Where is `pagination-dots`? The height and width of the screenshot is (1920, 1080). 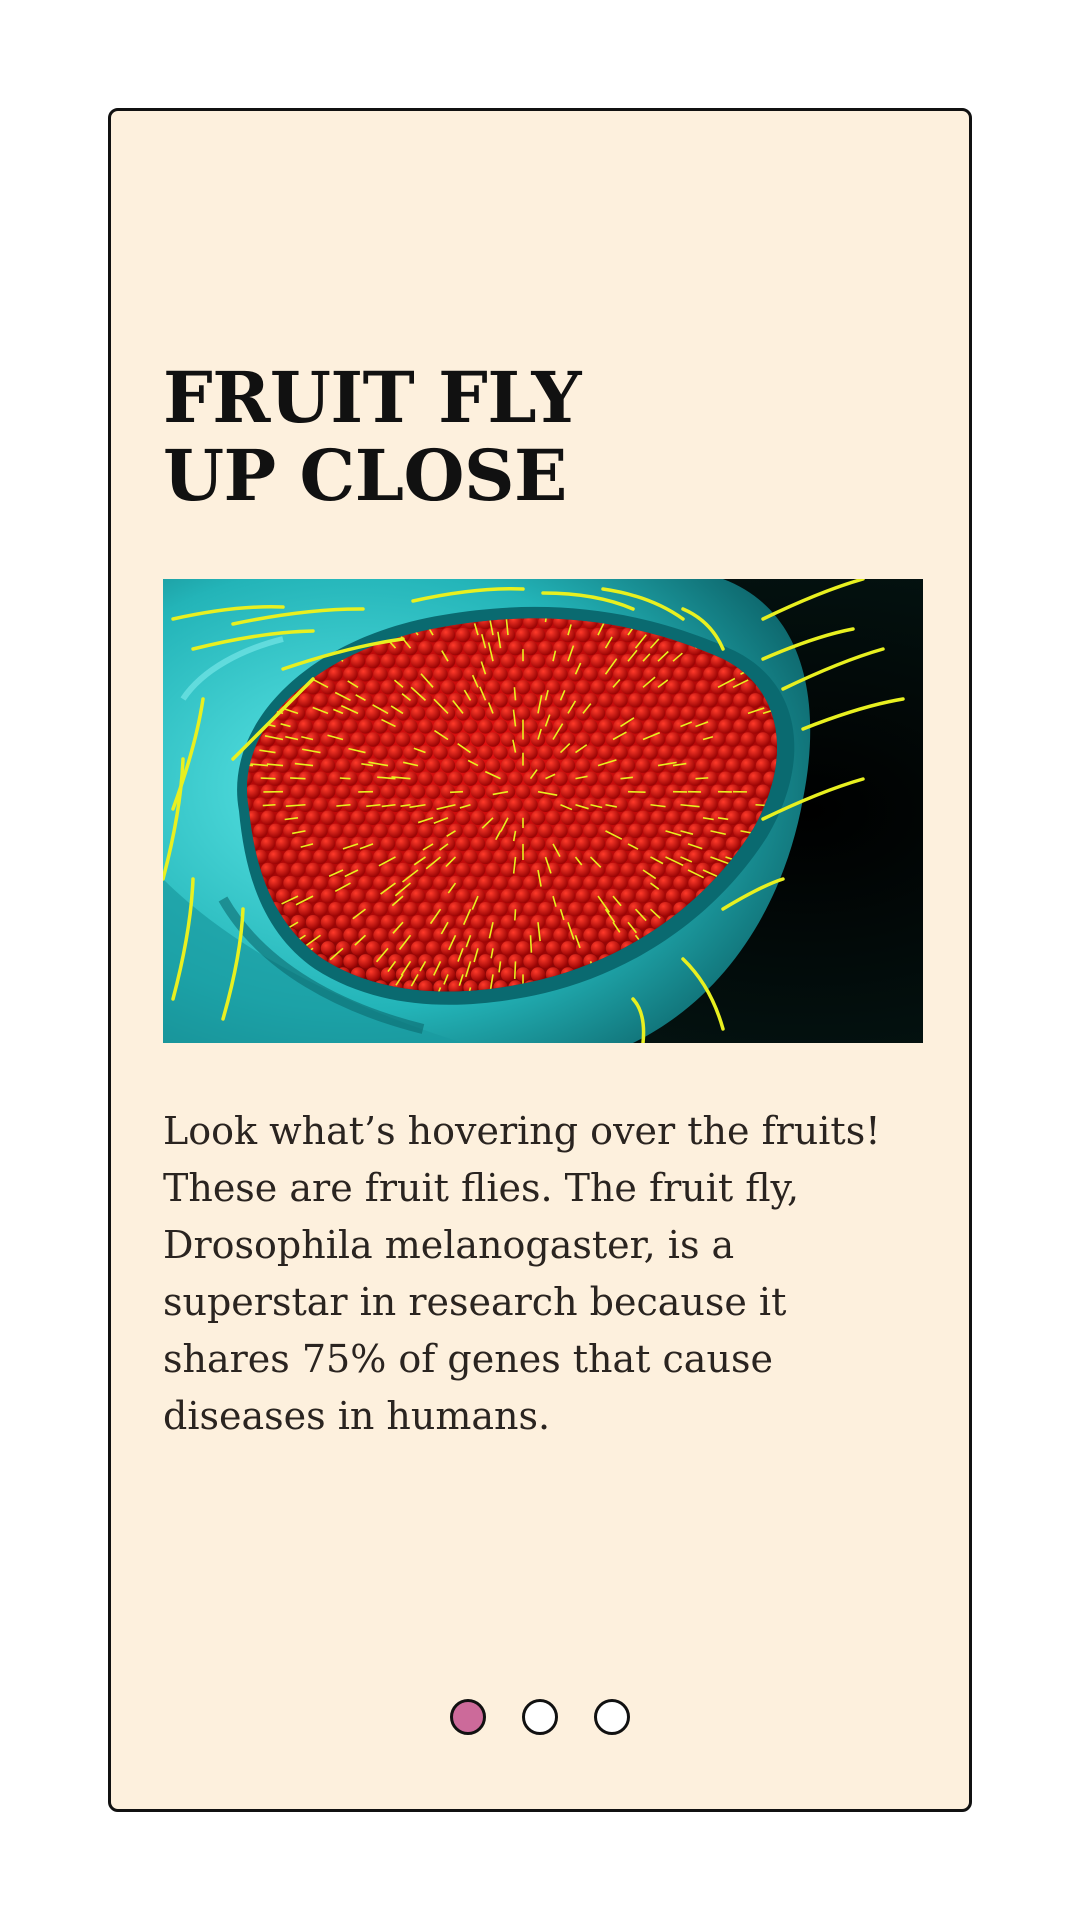
pagination-dots is located at coordinates (540, 1717).